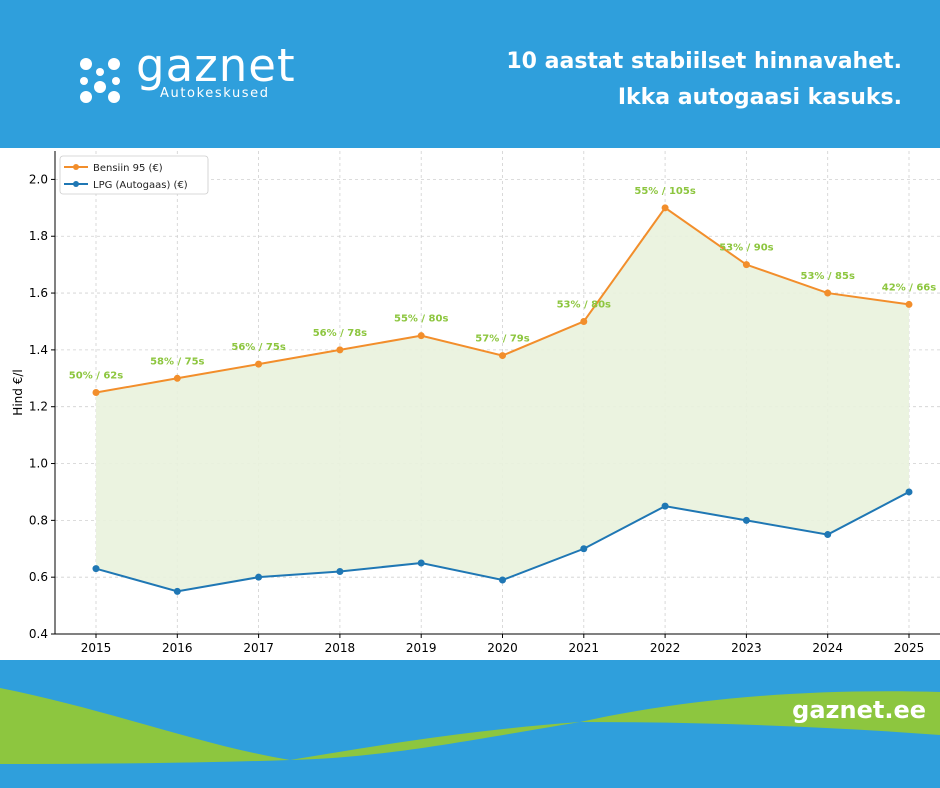 Image resolution: width=940 pixels, height=788 pixels. Describe the element at coordinates (216, 65) in the screenshot. I see `brand-name: gaznet` at that location.